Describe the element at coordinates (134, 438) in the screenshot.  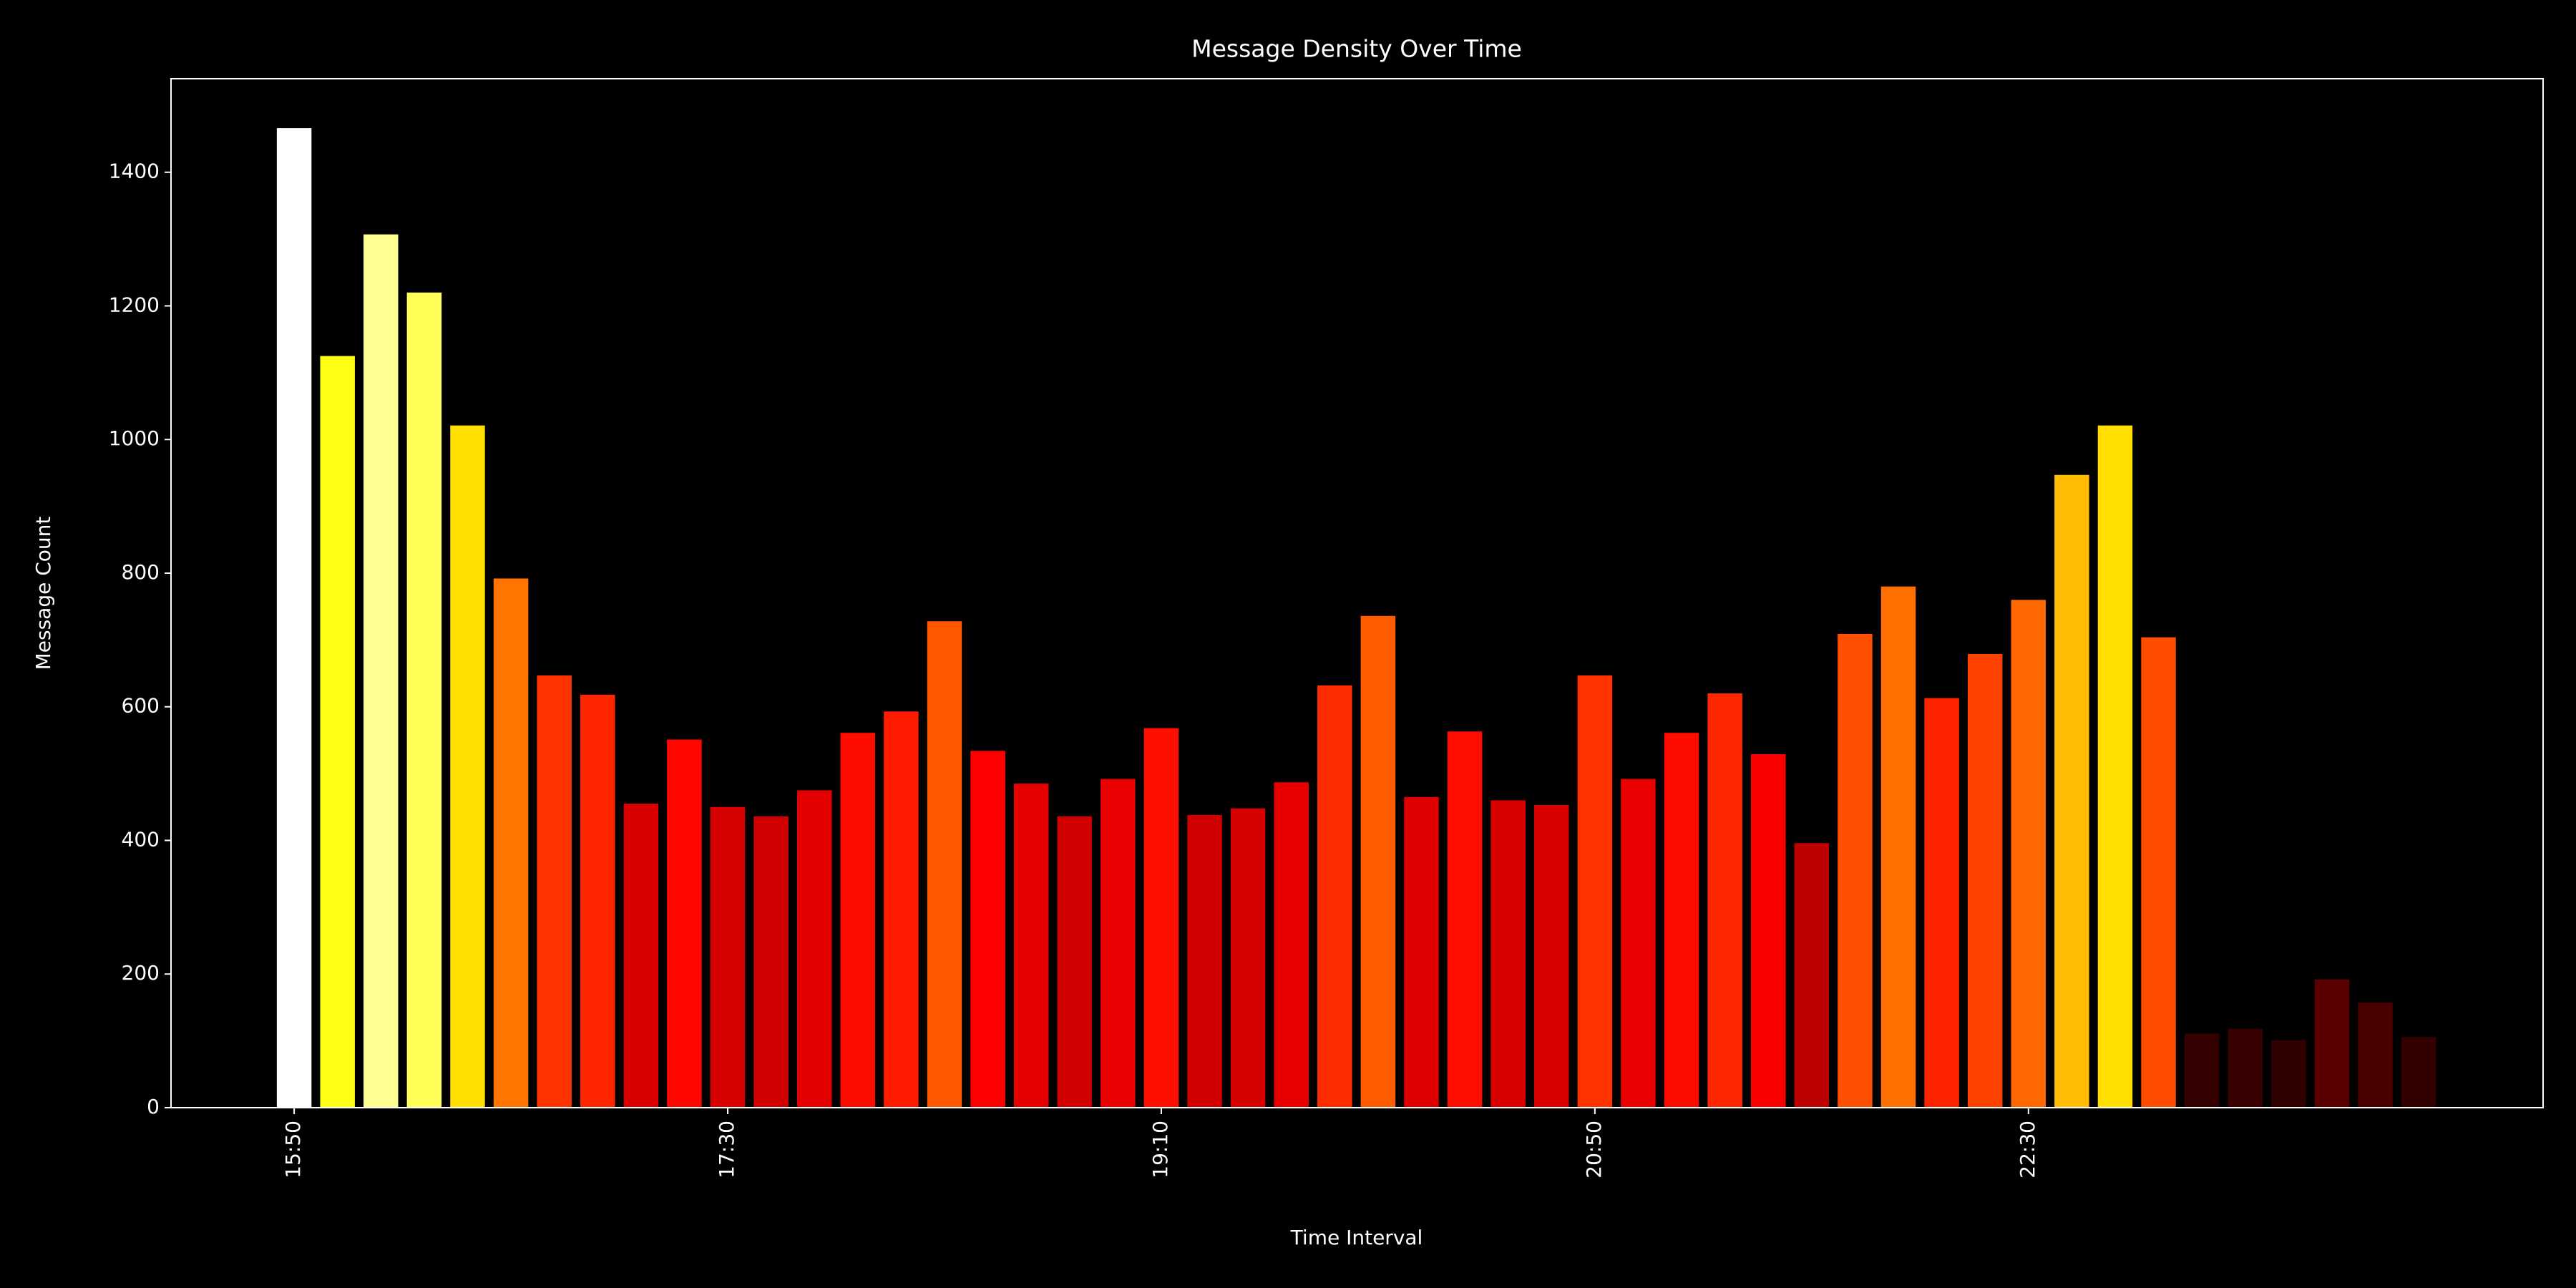
I see `y-tick-label: 1000` at that location.